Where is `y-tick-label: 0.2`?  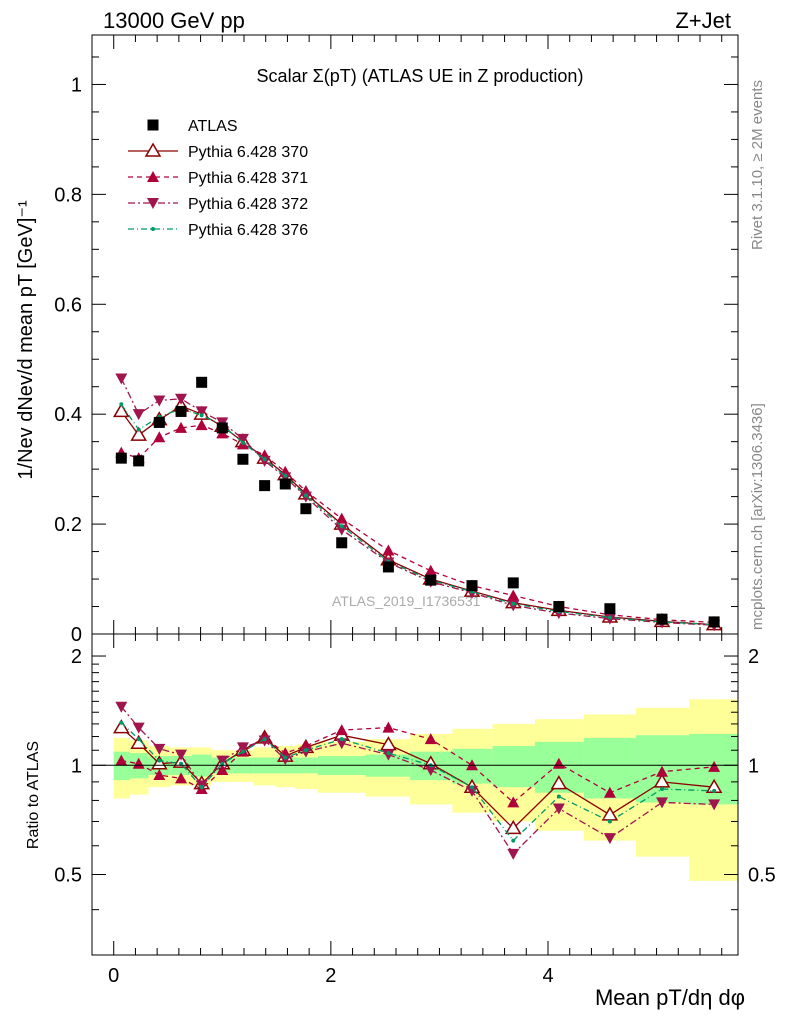
y-tick-label: 0.2 is located at coordinates (68, 525).